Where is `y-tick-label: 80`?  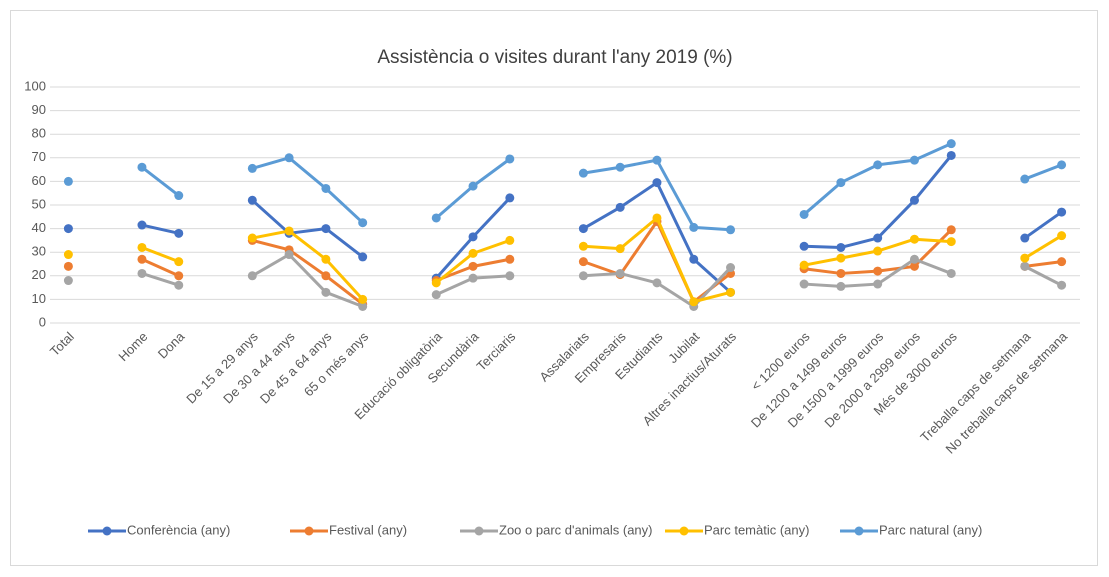
y-tick-label: 80 is located at coordinates (39, 133).